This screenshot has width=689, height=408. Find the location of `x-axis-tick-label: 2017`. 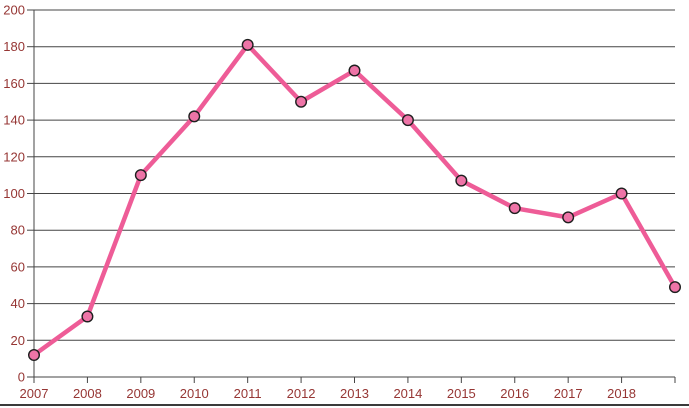

x-axis-tick-label: 2017 is located at coordinates (568, 393).